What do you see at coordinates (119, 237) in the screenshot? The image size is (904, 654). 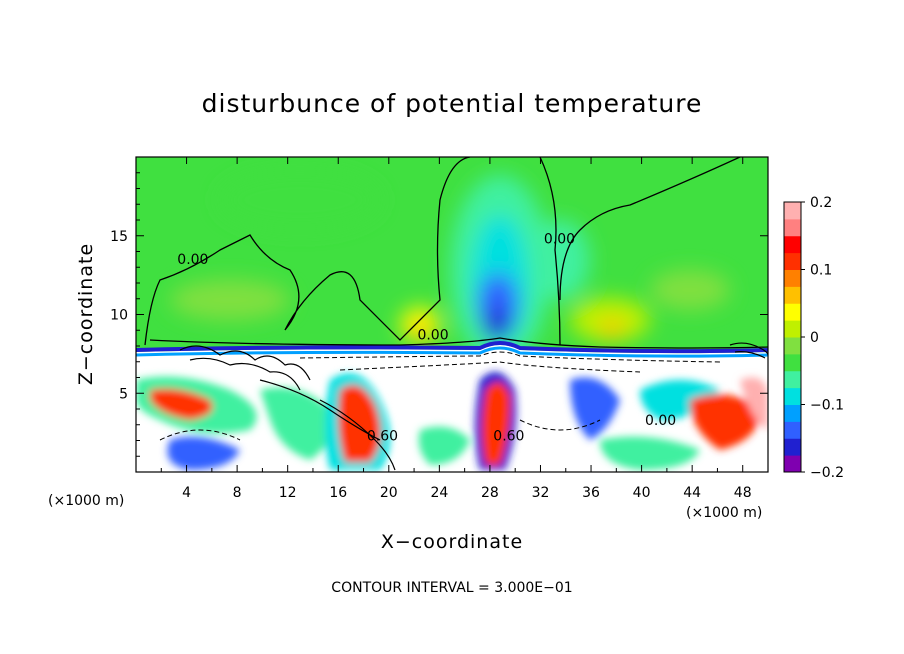 I see `y-tick-label: 15` at bounding box center [119, 237].